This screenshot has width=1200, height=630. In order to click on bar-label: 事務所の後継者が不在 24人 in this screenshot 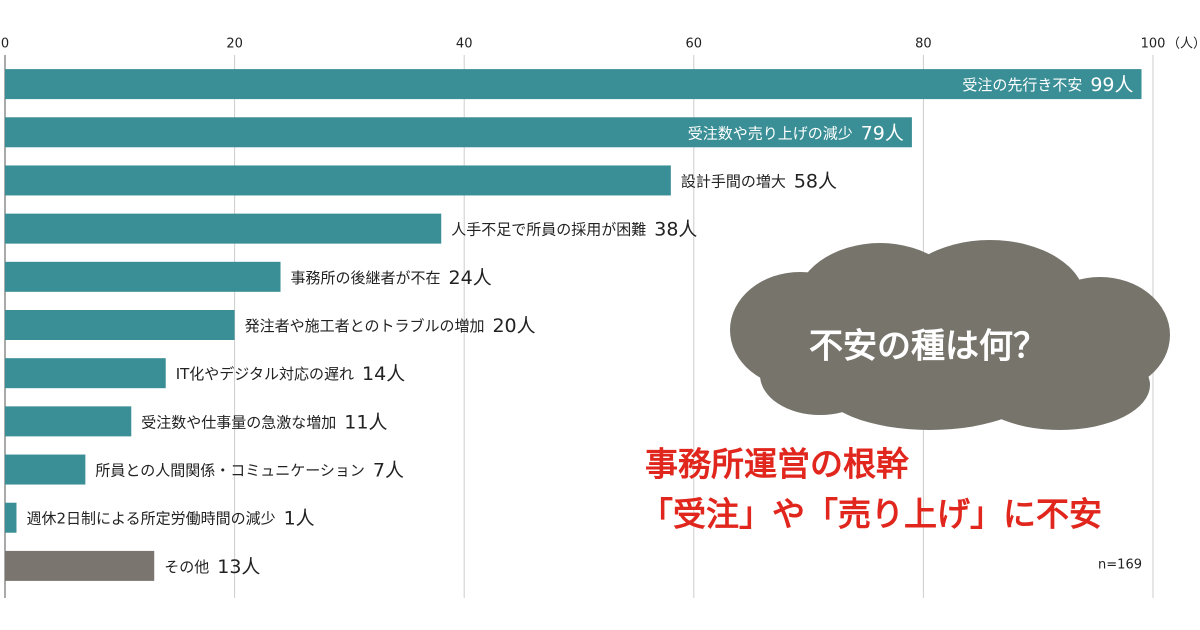, I will do `click(391, 277)`.